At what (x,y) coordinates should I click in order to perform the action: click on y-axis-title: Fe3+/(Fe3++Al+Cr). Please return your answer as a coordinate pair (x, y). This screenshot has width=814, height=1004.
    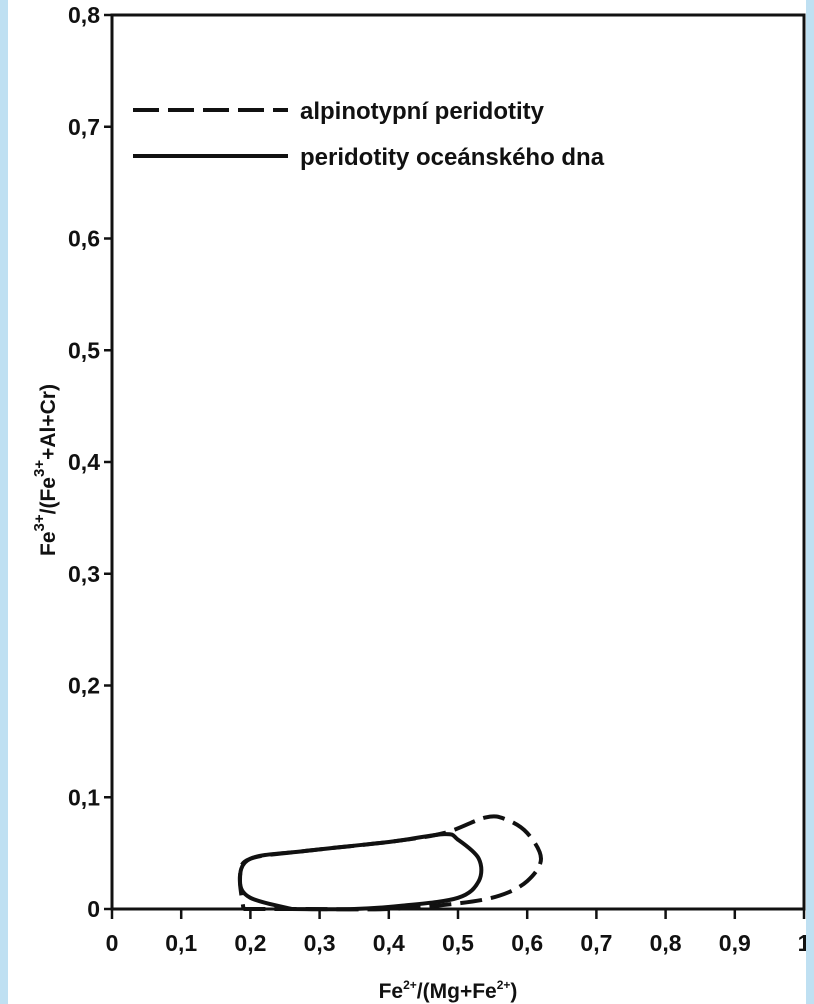
    Looking at the image, I should click on (45, 470).